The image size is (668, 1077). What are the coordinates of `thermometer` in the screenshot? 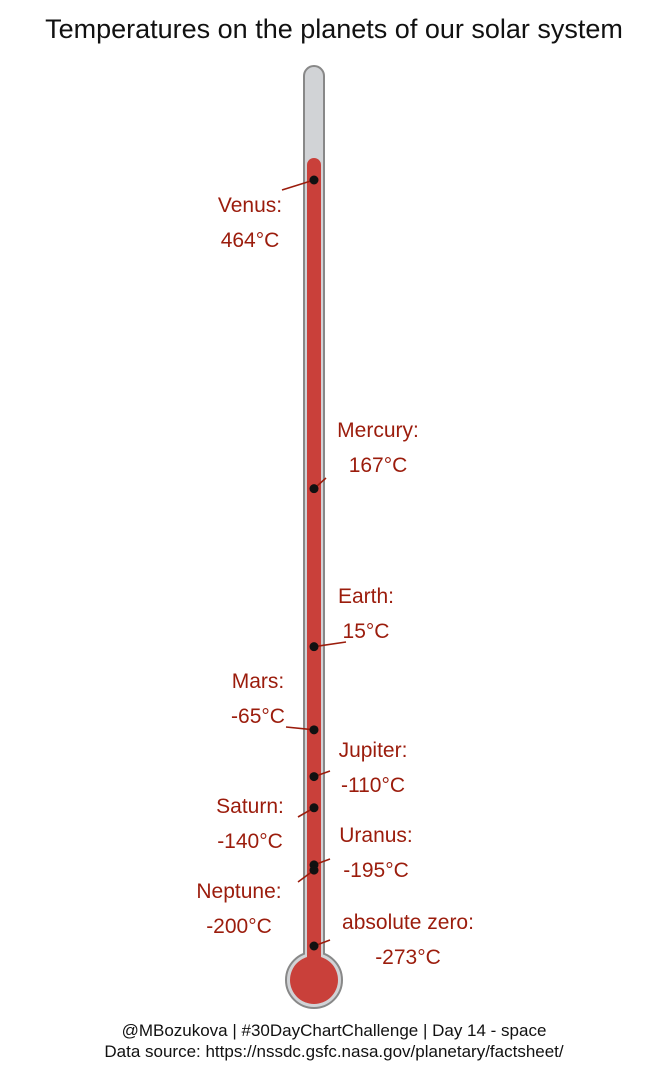 It's located at (314, 537).